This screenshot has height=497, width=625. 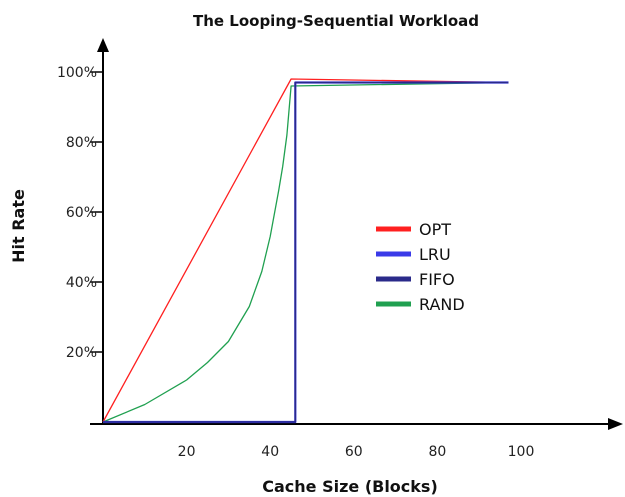 What do you see at coordinates (615, 424) in the screenshot?
I see `x-axis-arrow` at bounding box center [615, 424].